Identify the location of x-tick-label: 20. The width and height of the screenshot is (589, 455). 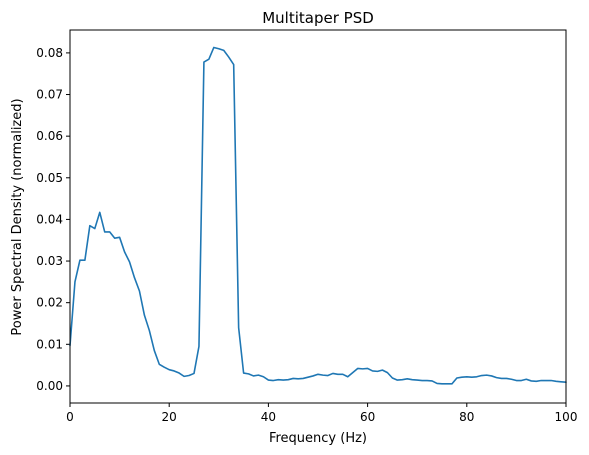
(169, 417).